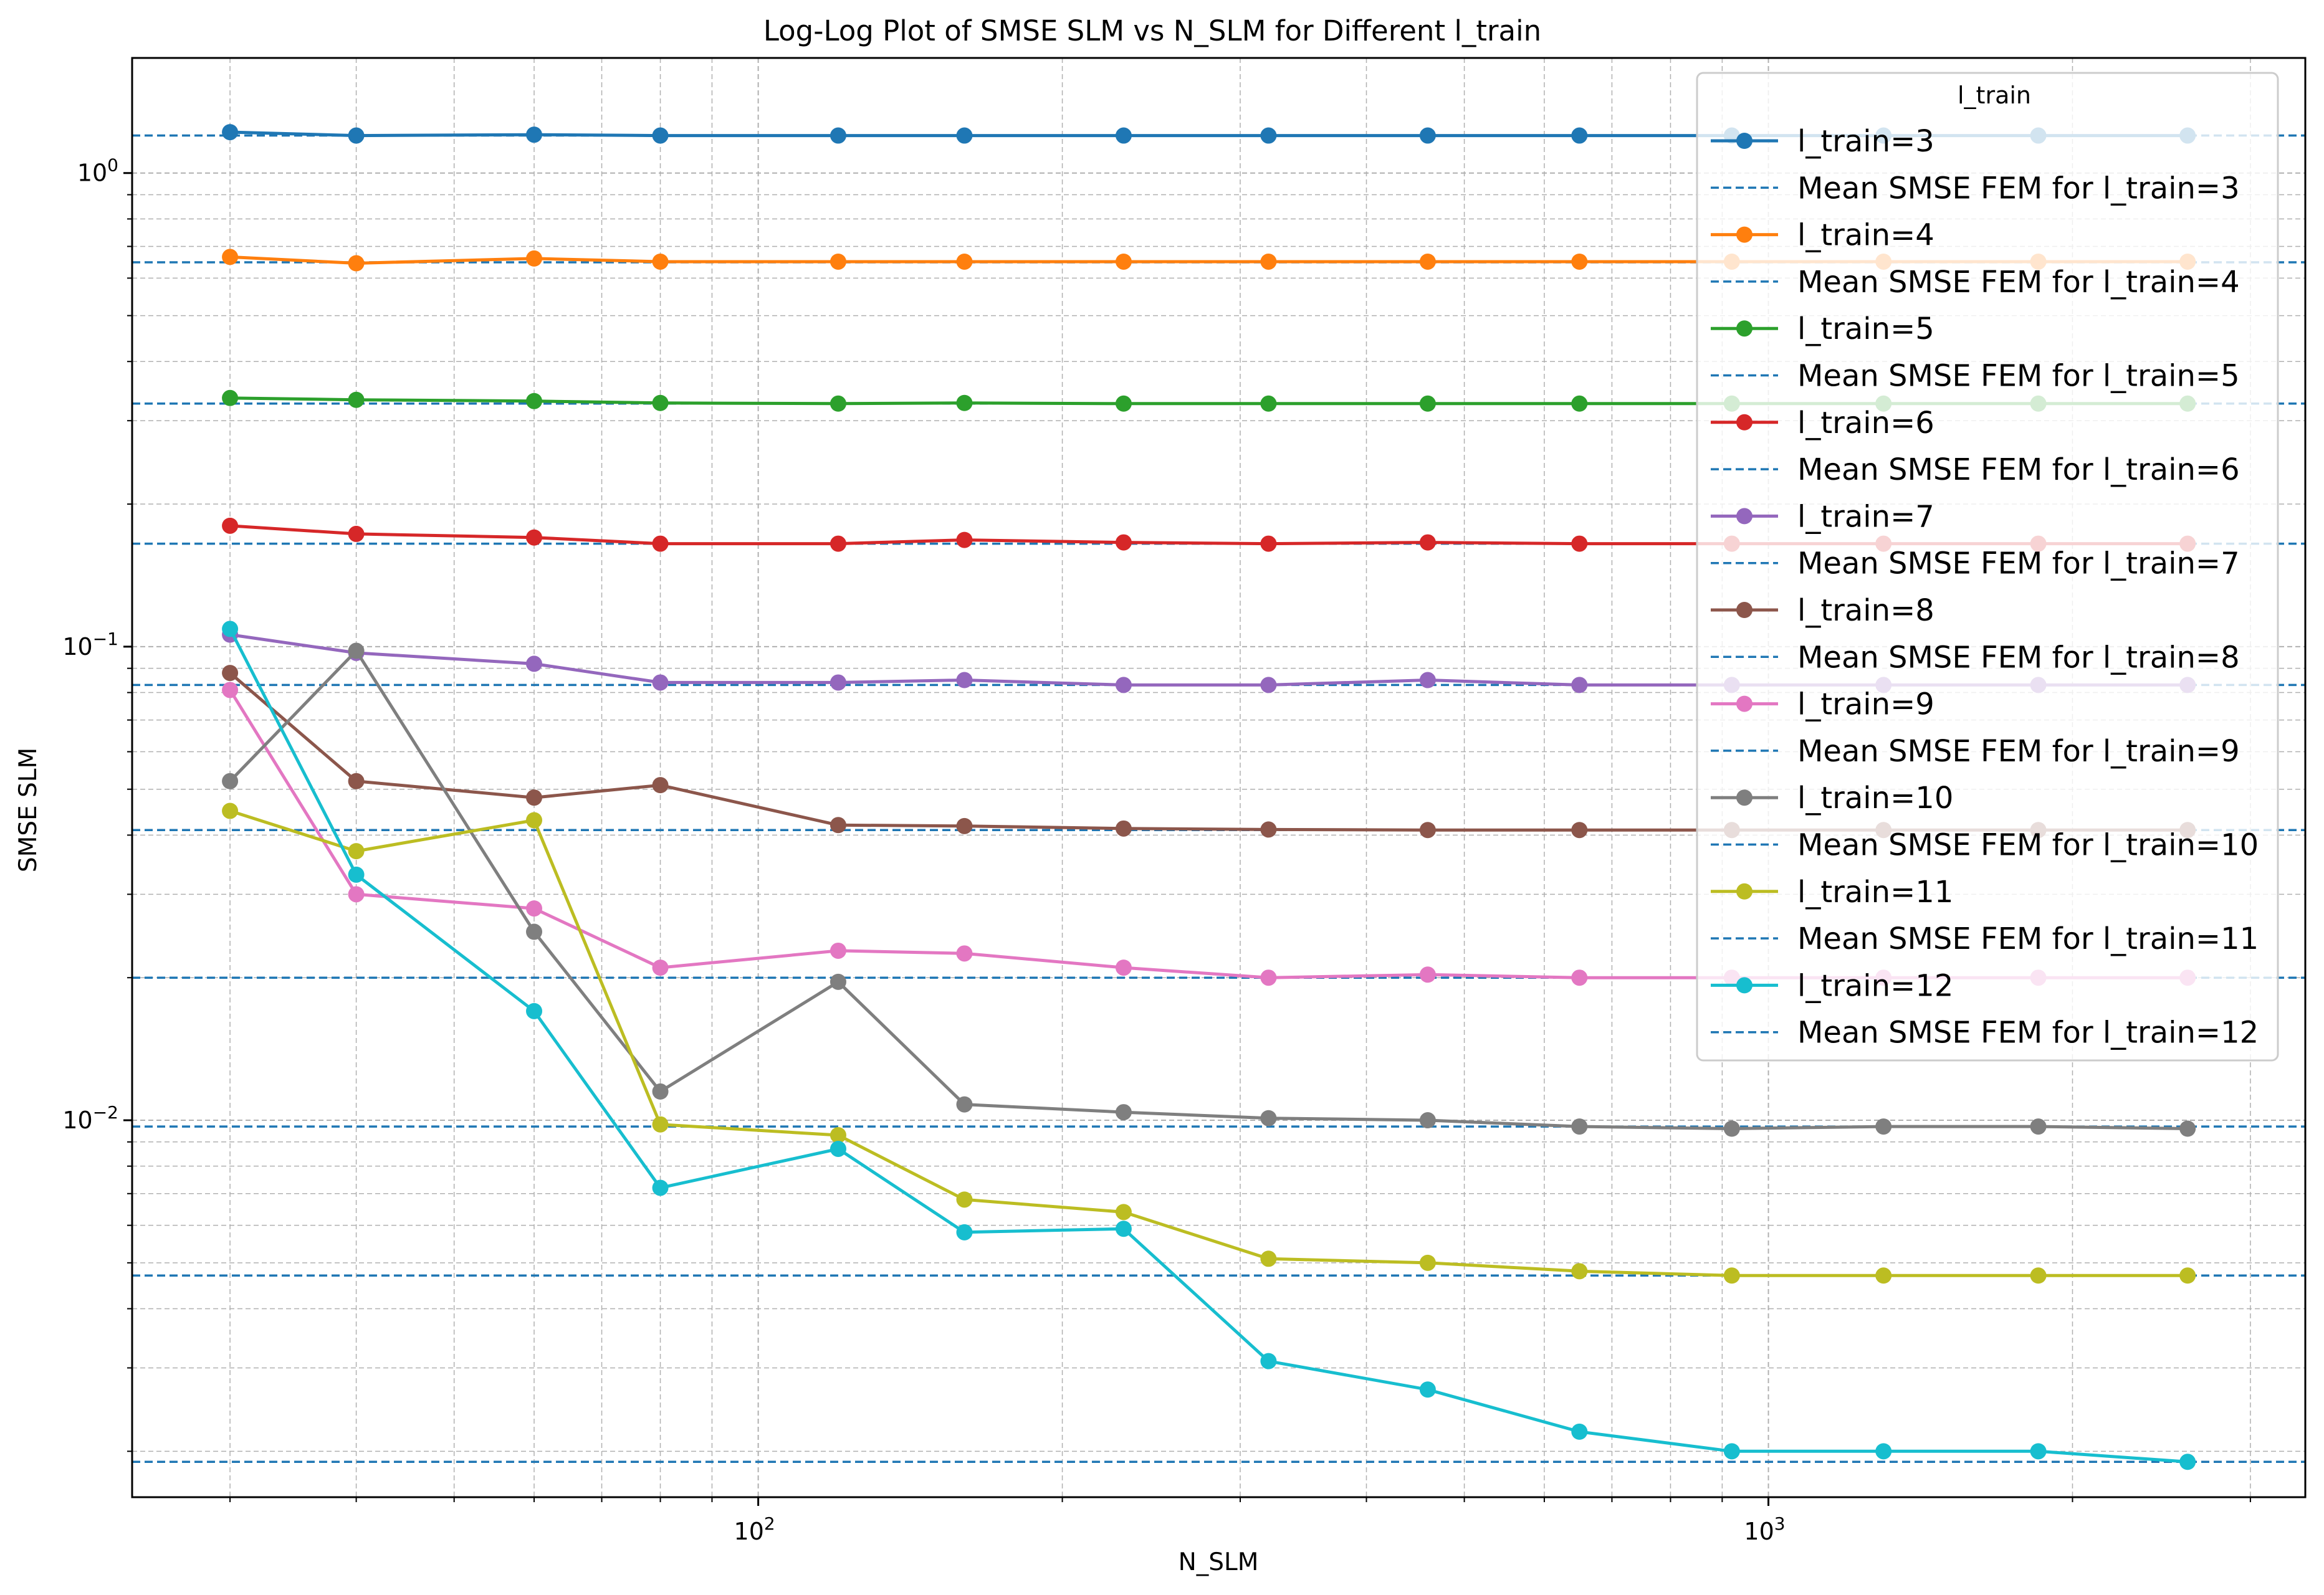  What do you see at coordinates (1875, 798) in the screenshot?
I see `legend-label: l_train=10` at bounding box center [1875, 798].